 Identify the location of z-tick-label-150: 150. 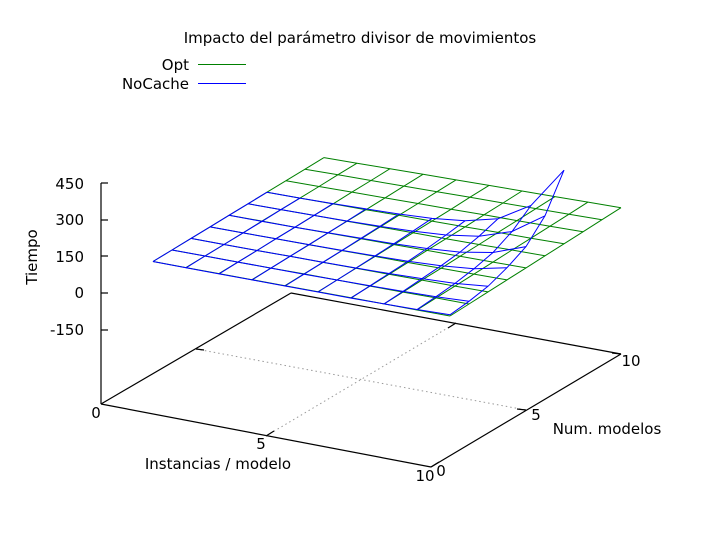
(69, 257).